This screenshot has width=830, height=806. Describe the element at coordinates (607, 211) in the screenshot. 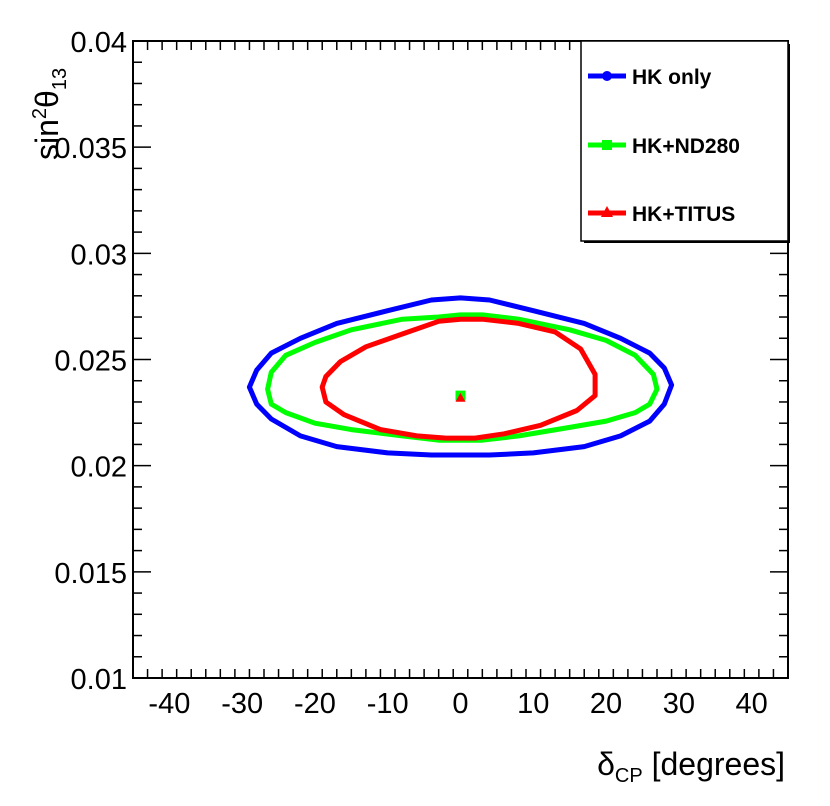

I see `legend-marker-triangle` at that location.